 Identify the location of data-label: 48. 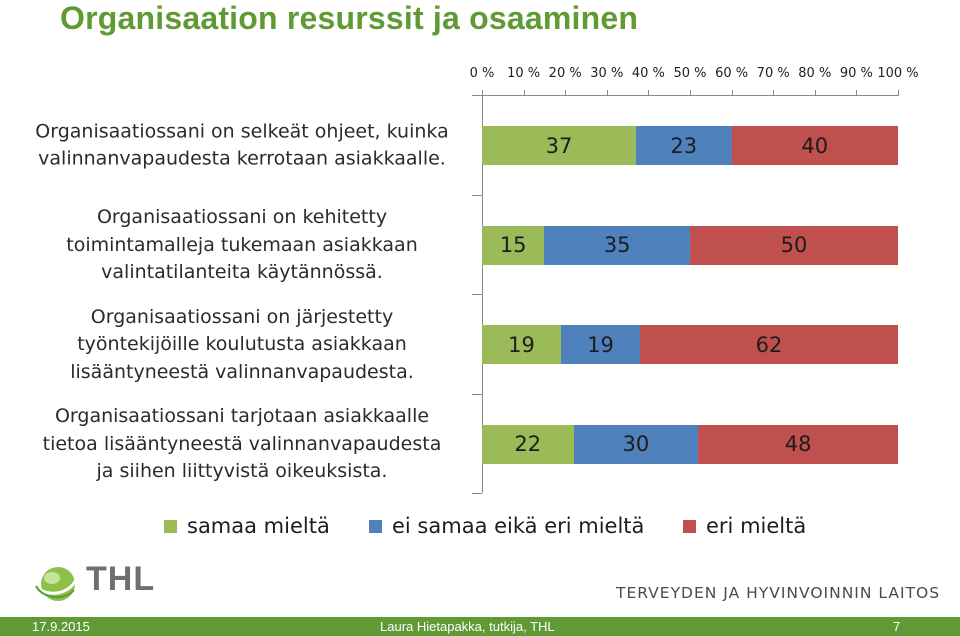
(798, 444).